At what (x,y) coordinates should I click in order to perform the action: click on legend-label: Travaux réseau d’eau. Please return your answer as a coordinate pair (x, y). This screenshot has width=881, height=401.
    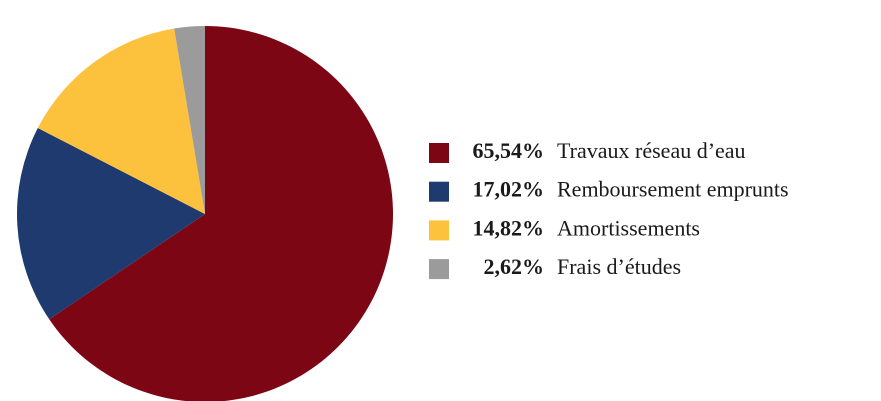
    Looking at the image, I should click on (651, 150).